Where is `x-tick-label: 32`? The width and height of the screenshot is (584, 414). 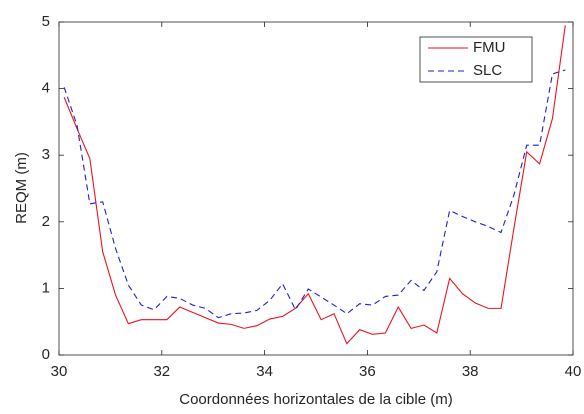 x-tick-label: 32 is located at coordinates (161, 371).